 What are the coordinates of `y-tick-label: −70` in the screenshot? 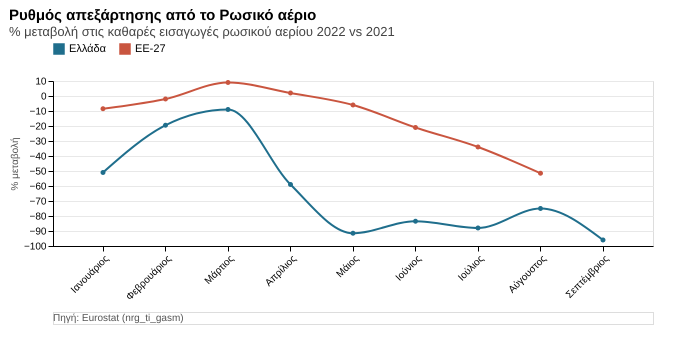 It's located at (38, 202).